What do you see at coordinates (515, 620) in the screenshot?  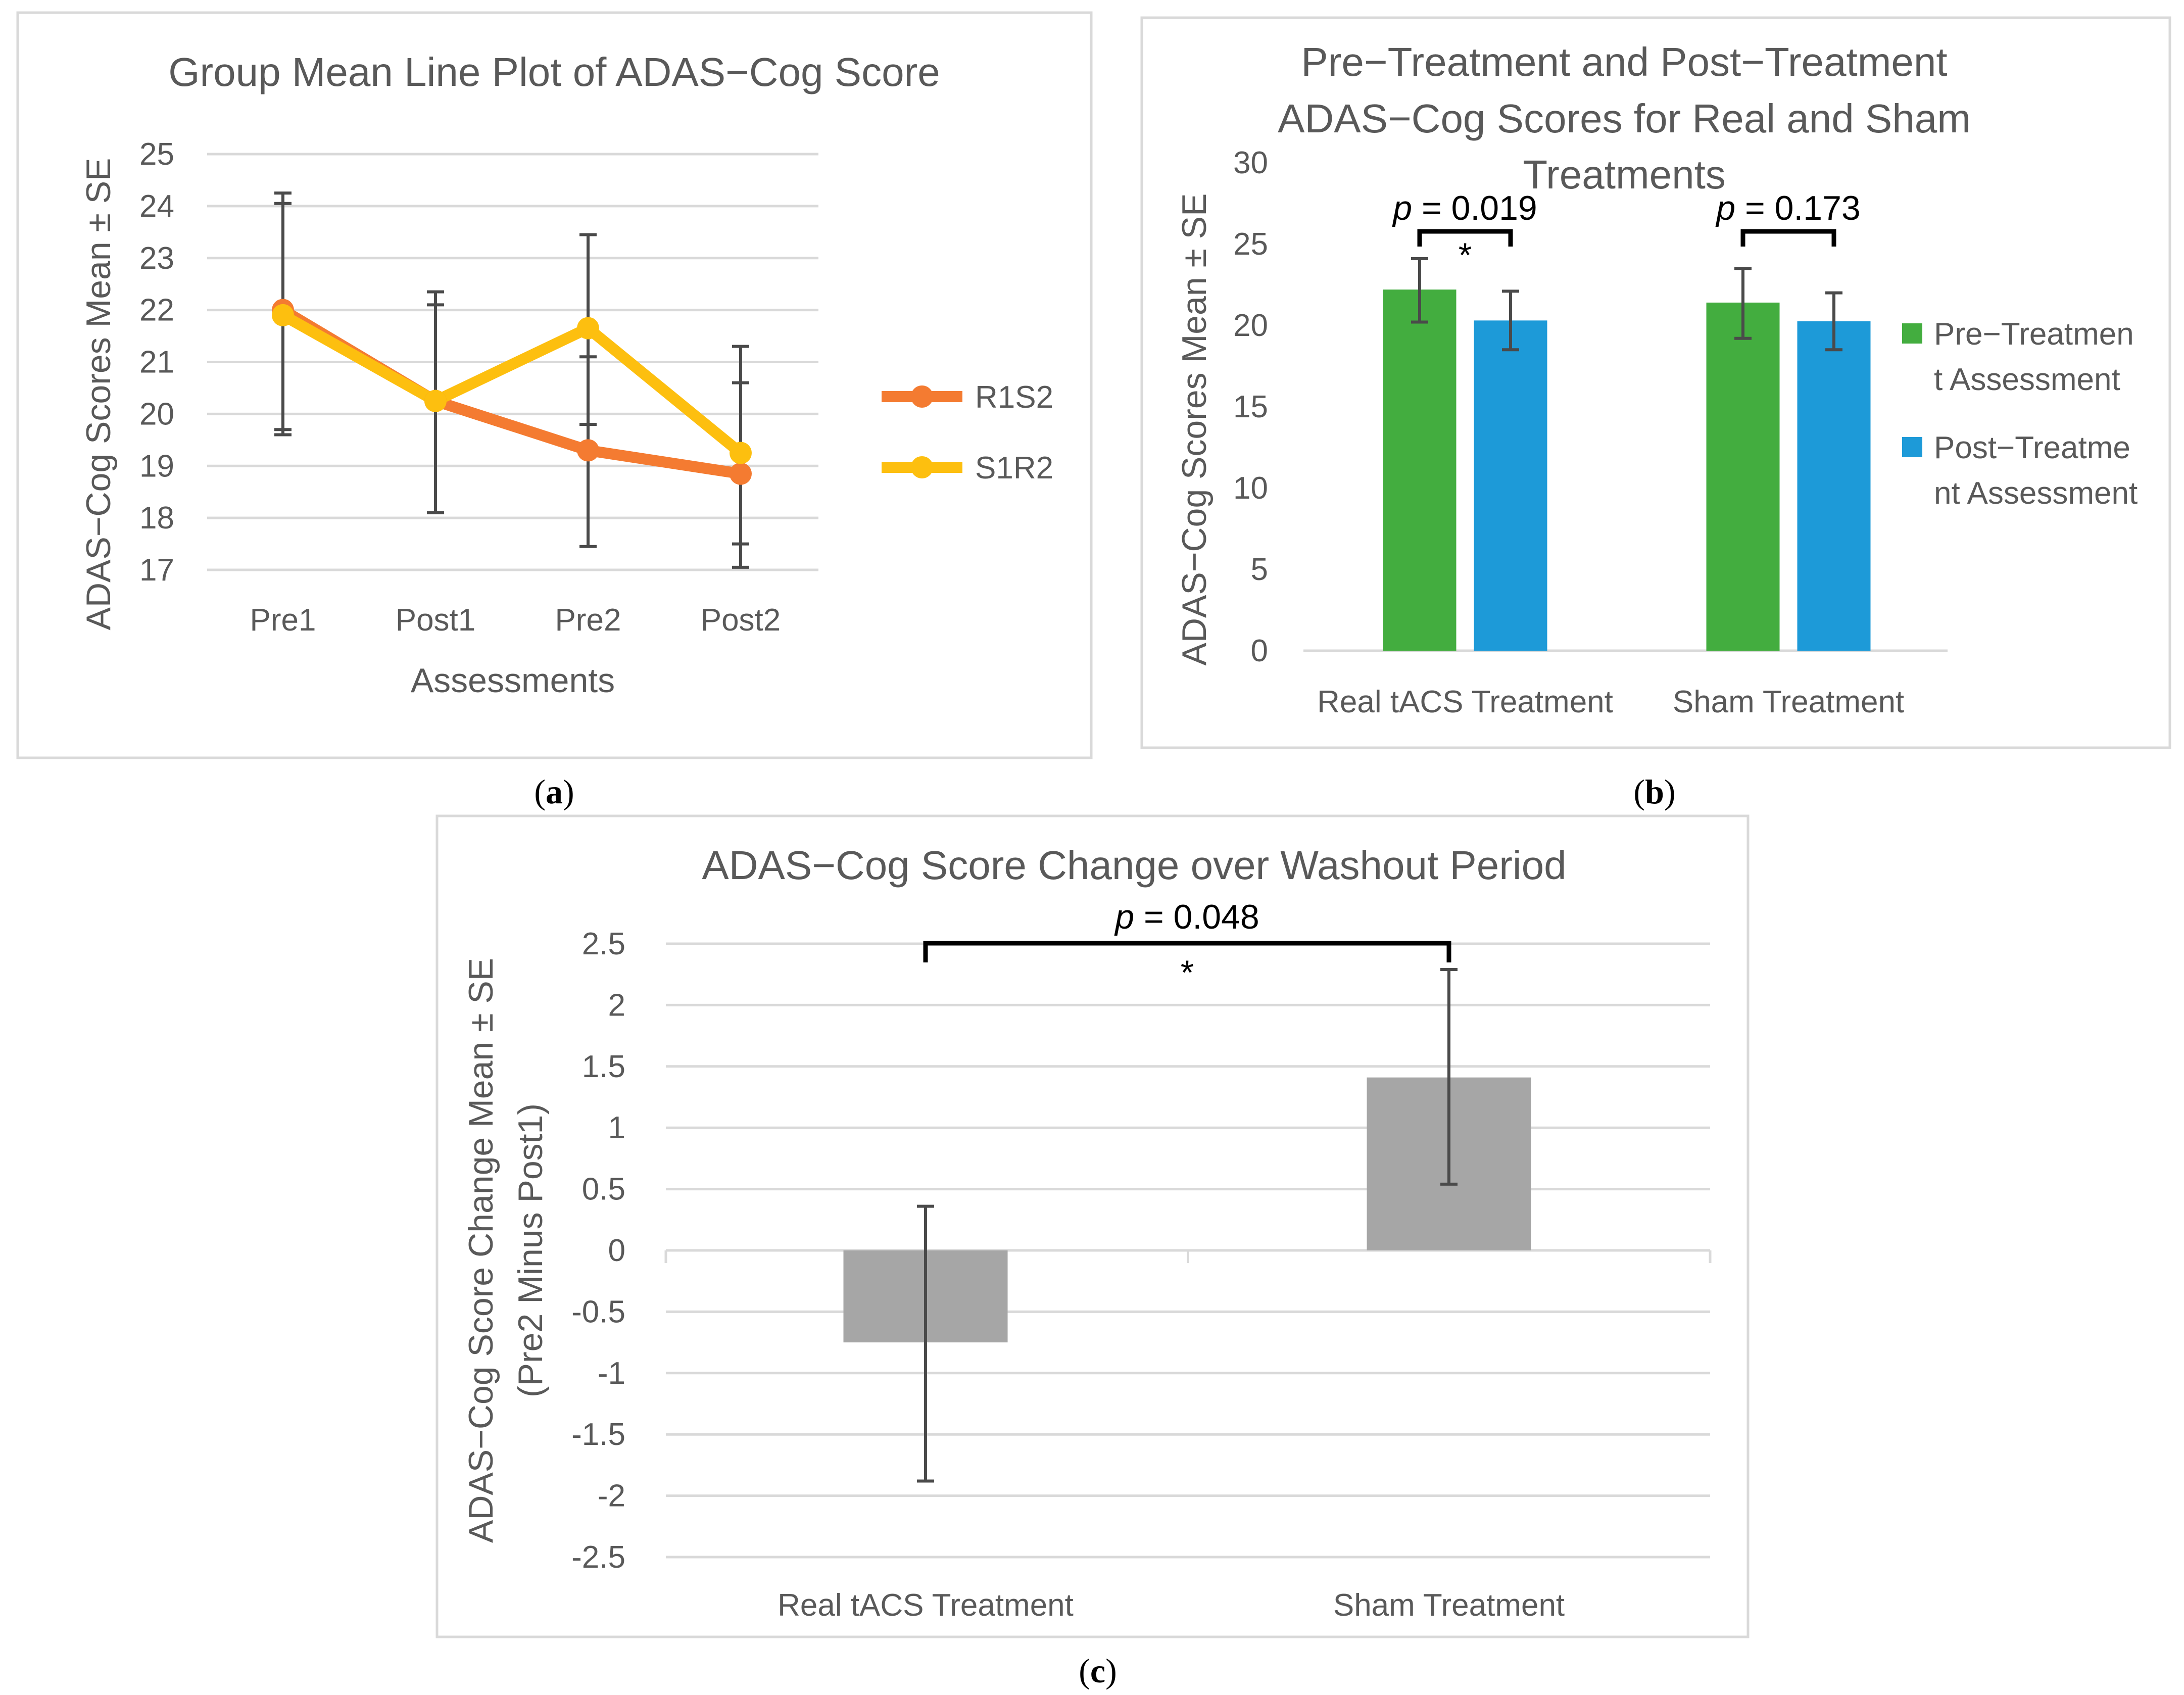 I see `panel-a-x-ticks: Pre1 Post1 Pre2 Post2` at bounding box center [515, 620].